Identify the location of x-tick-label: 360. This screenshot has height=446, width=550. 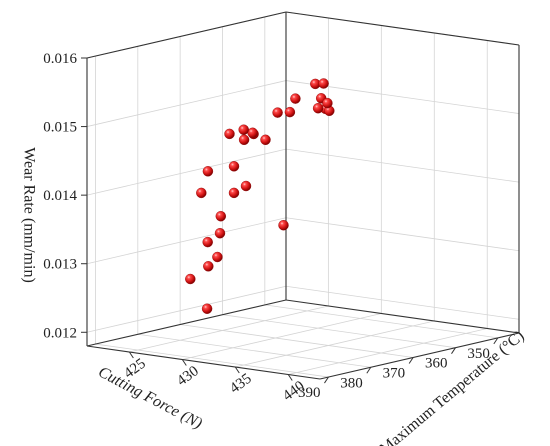
(436, 364).